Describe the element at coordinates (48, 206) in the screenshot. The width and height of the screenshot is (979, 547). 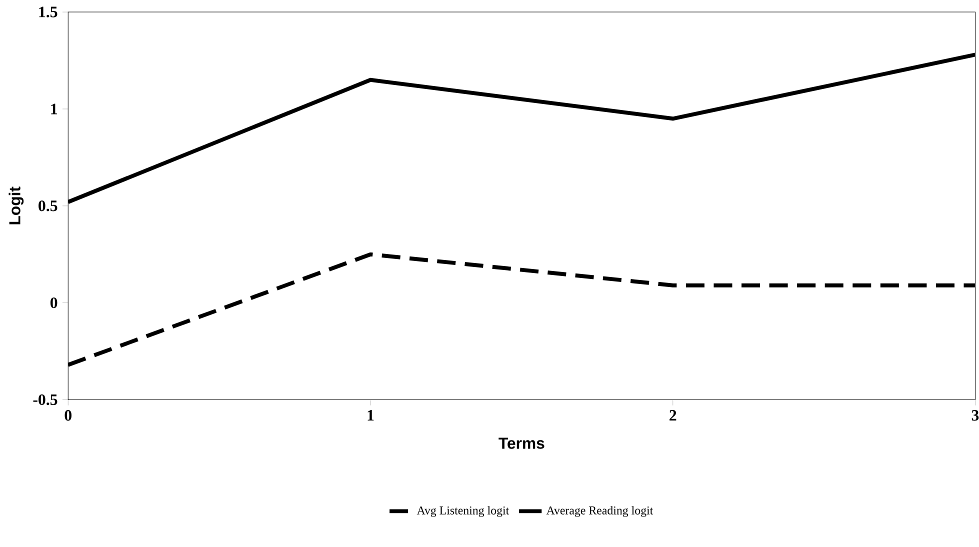
I see `y-tick-label: 0.5` at that location.